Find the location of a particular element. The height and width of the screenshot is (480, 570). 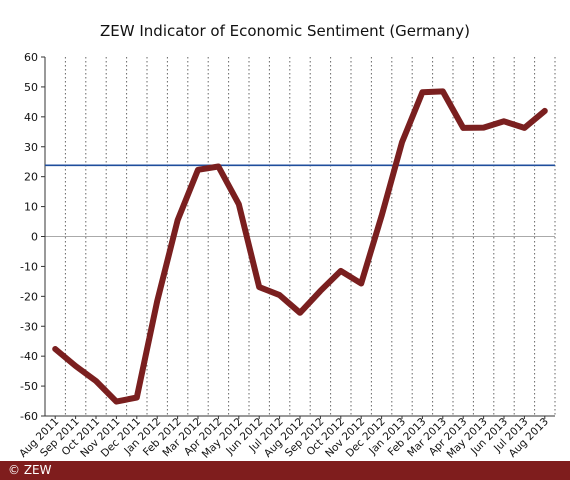

y-tick-labels: 60 50 40 30 20 10 0 -10 -20 -30 -40 -50 -60 is located at coordinates (29, 237).